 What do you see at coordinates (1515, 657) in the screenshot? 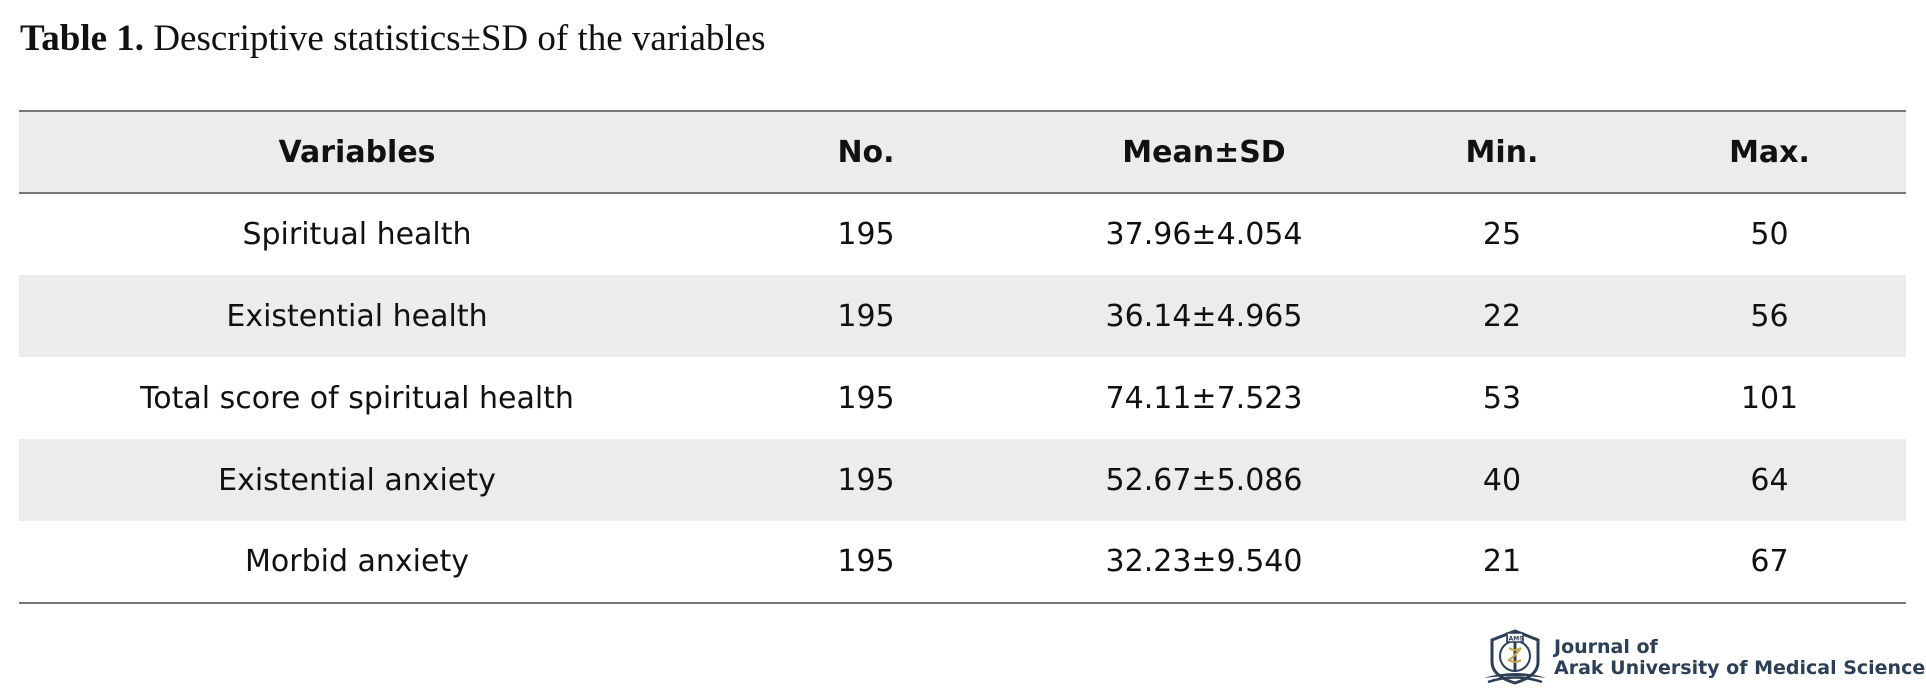
I see `journal-emblem-icon: JAMS` at bounding box center [1515, 657].